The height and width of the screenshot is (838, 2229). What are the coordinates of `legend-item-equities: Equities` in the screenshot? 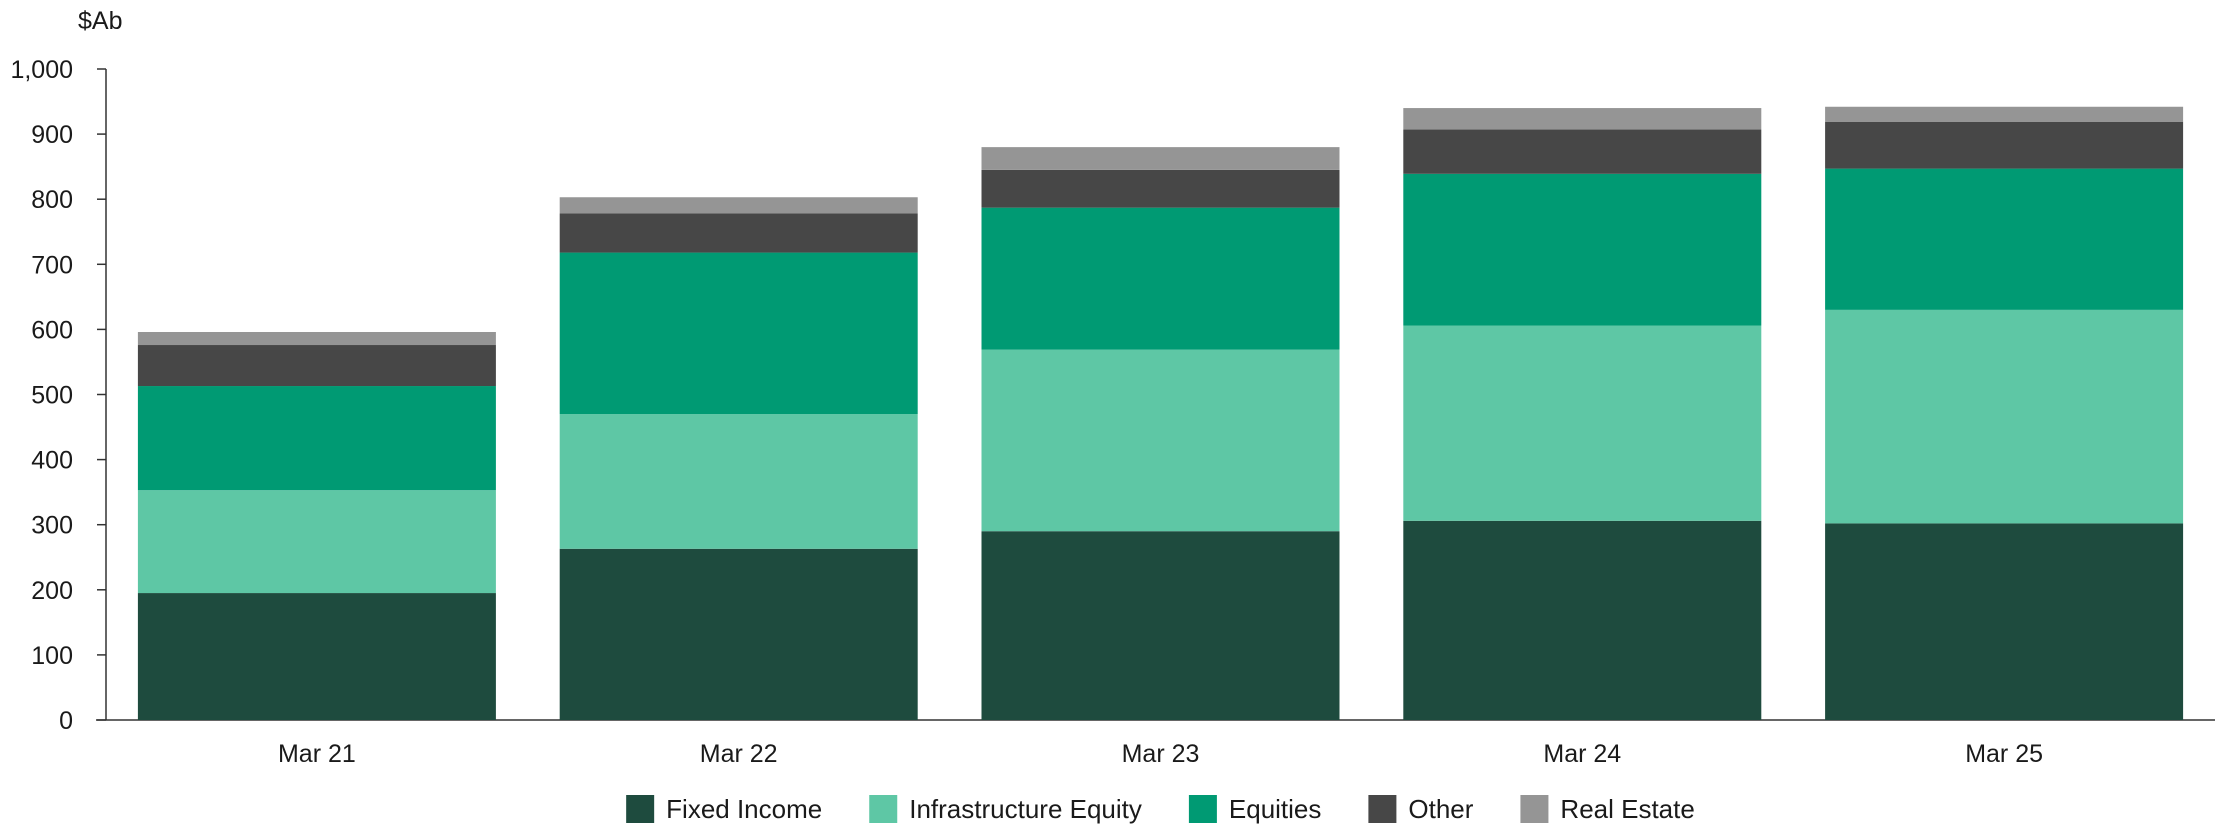 It's located at (1255, 809).